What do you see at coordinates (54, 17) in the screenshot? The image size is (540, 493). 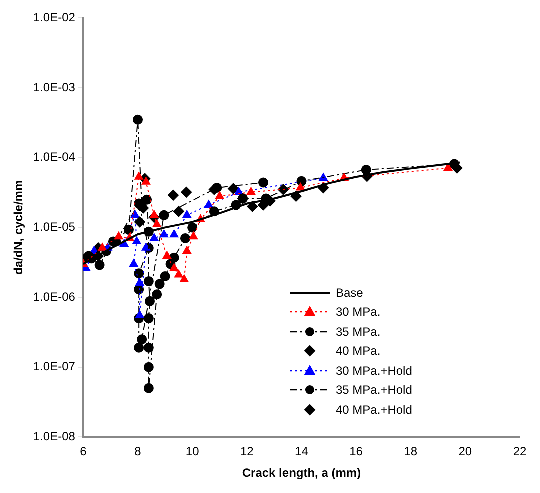 I see `y-tick-label: 1.0E-02` at bounding box center [54, 17].